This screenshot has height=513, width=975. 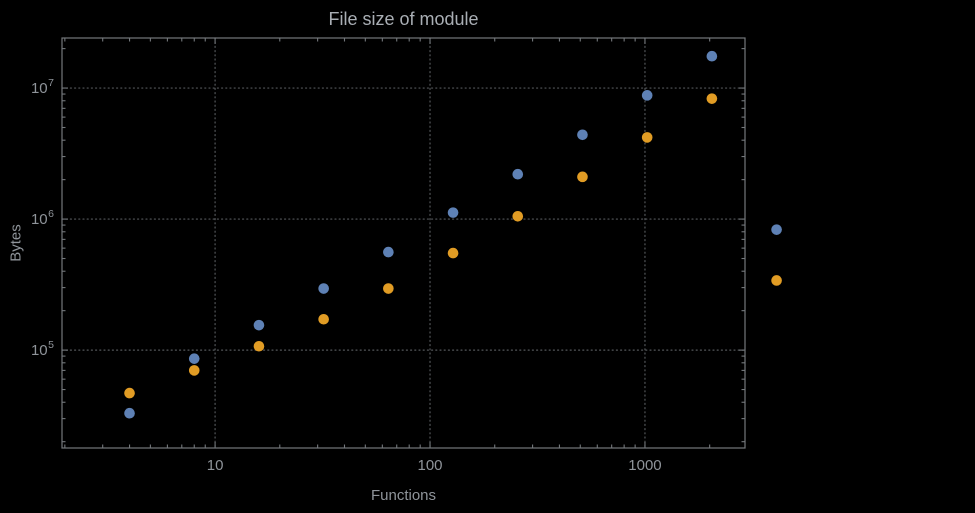 What do you see at coordinates (644, 465) in the screenshot?
I see `x-tick-label: 1000` at bounding box center [644, 465].